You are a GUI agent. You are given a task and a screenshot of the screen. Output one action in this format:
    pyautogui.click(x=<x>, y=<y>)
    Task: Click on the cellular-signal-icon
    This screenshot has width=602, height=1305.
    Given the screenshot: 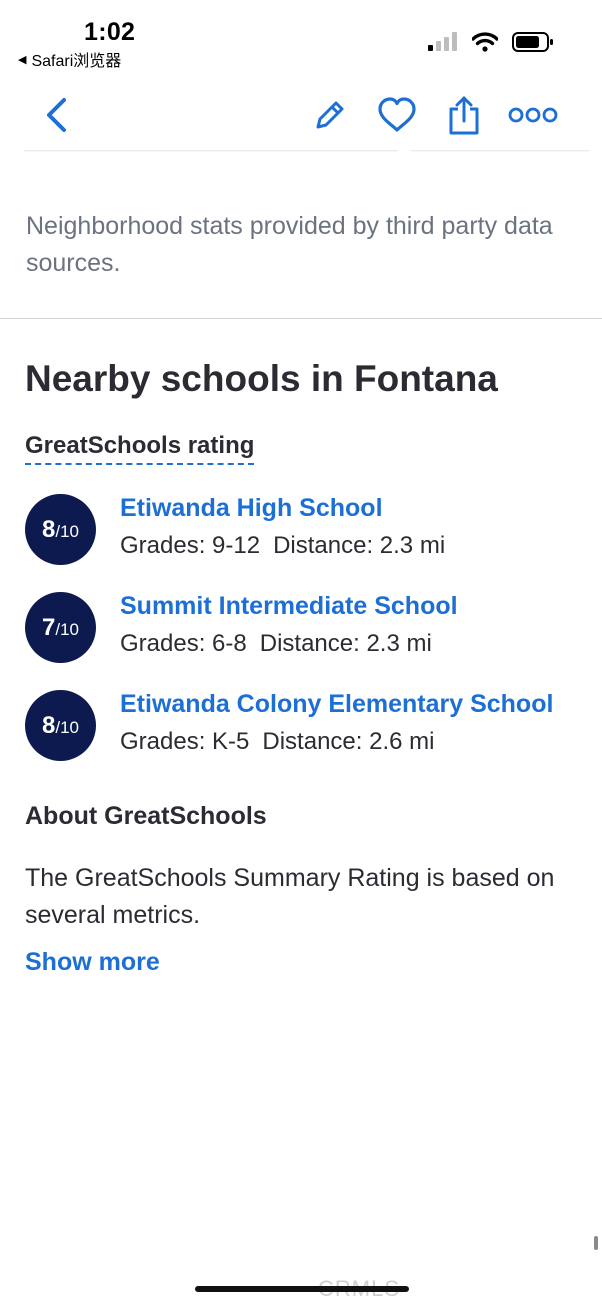 What is the action you would take?
    pyautogui.click(x=442, y=41)
    